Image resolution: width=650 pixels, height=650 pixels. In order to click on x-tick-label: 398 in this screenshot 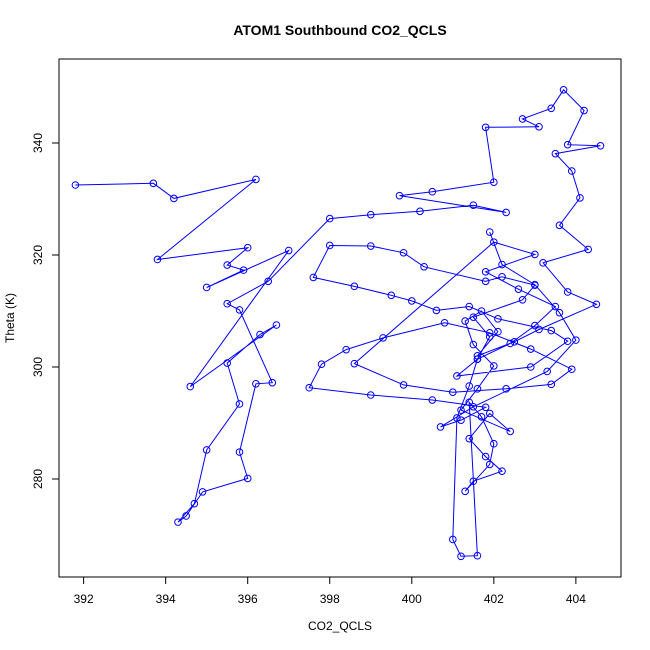, I will do `click(330, 599)`.